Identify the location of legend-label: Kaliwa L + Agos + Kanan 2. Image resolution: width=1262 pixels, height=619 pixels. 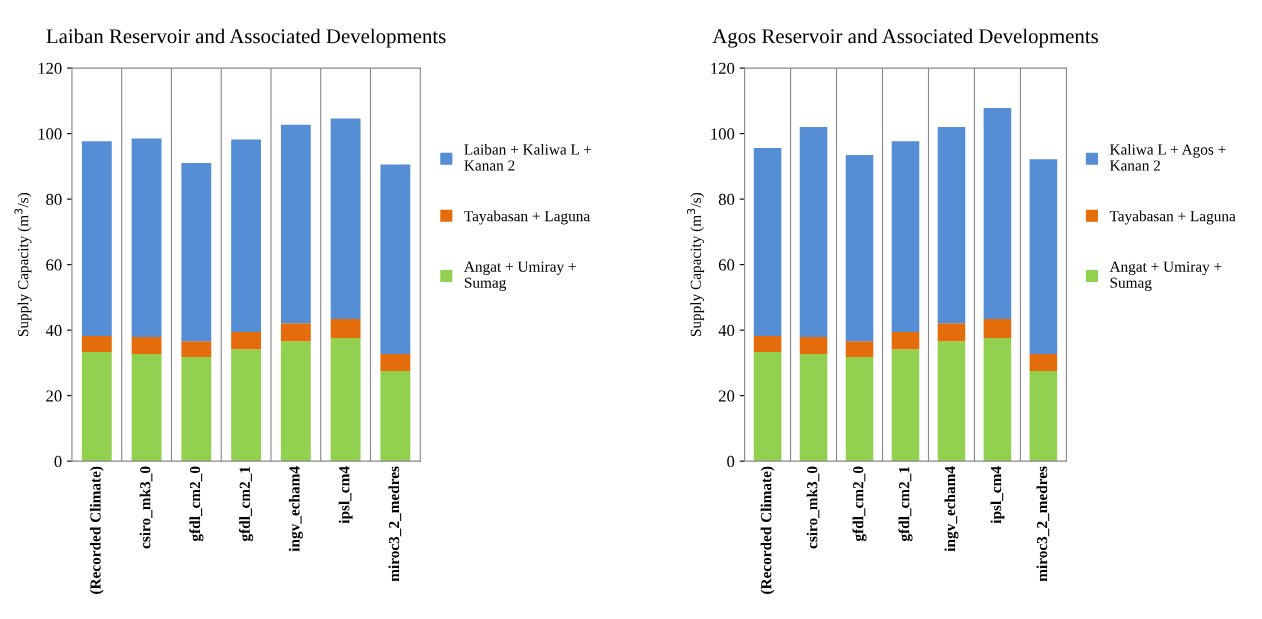
(1167, 157).